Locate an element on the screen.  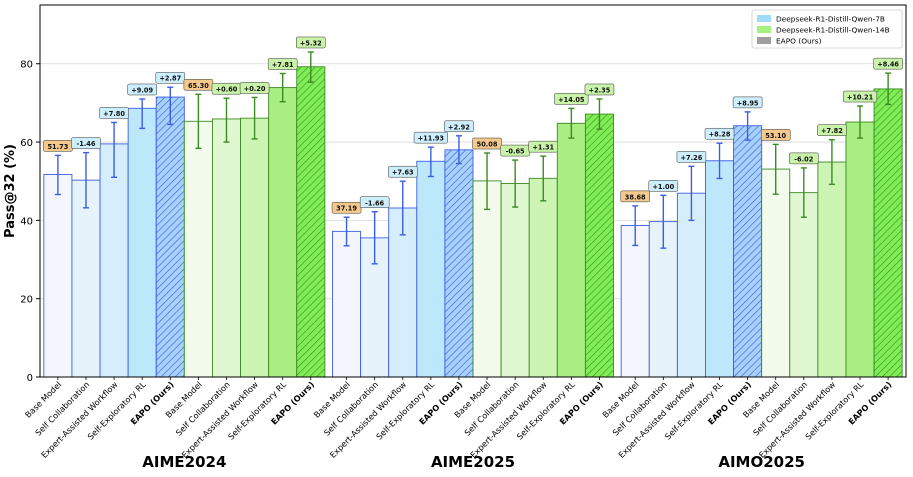
delta-label-aimo2025-7b-3: +8.28 is located at coordinates (720, 135).